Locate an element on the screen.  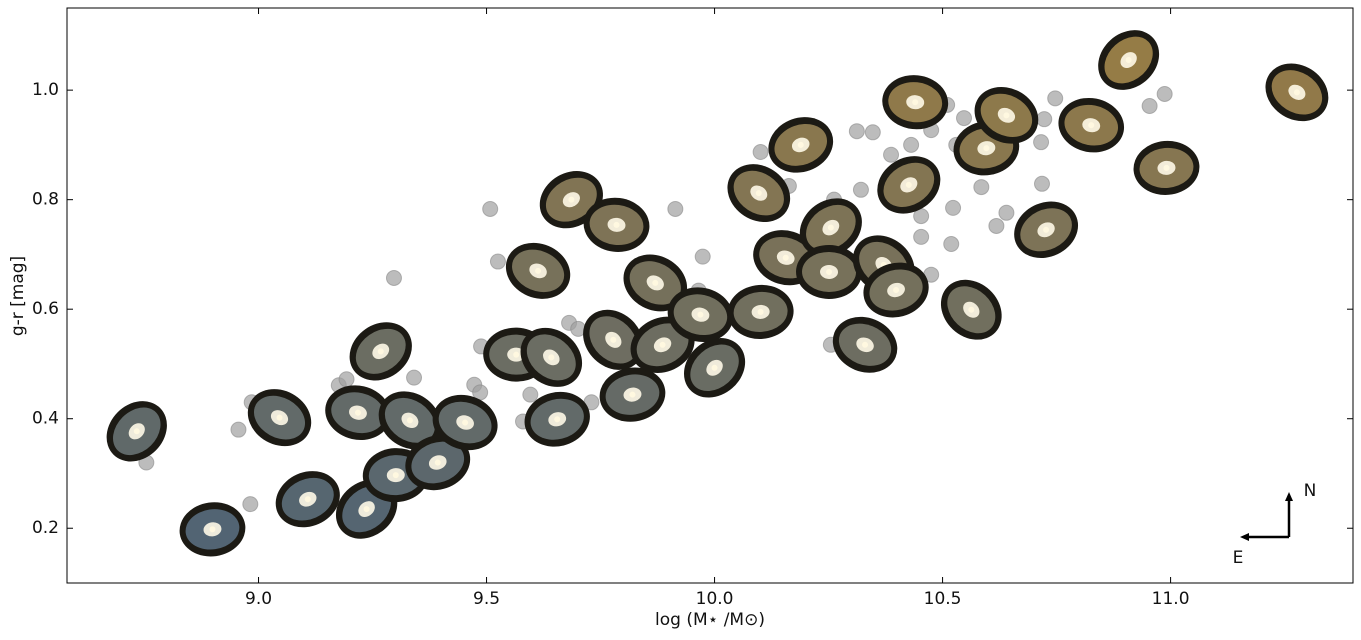
compass-north-head is located at coordinates (1289, 496).